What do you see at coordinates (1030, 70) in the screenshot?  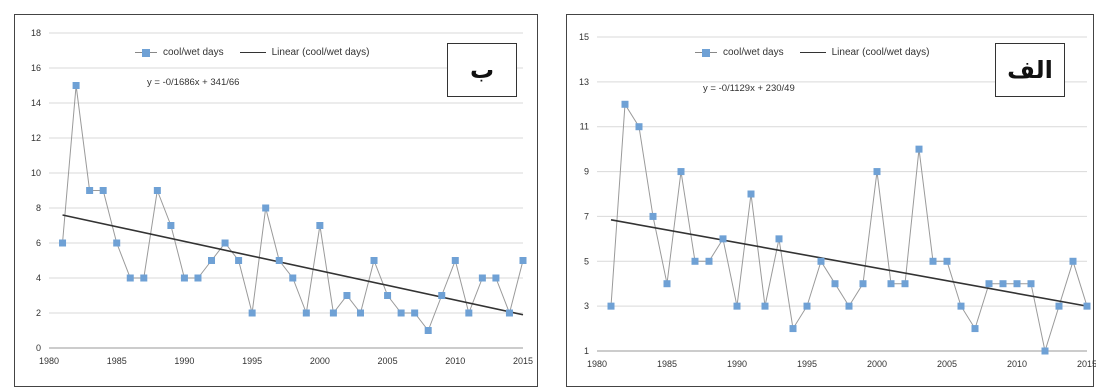 I see `panel-label-right: الف` at bounding box center [1030, 70].